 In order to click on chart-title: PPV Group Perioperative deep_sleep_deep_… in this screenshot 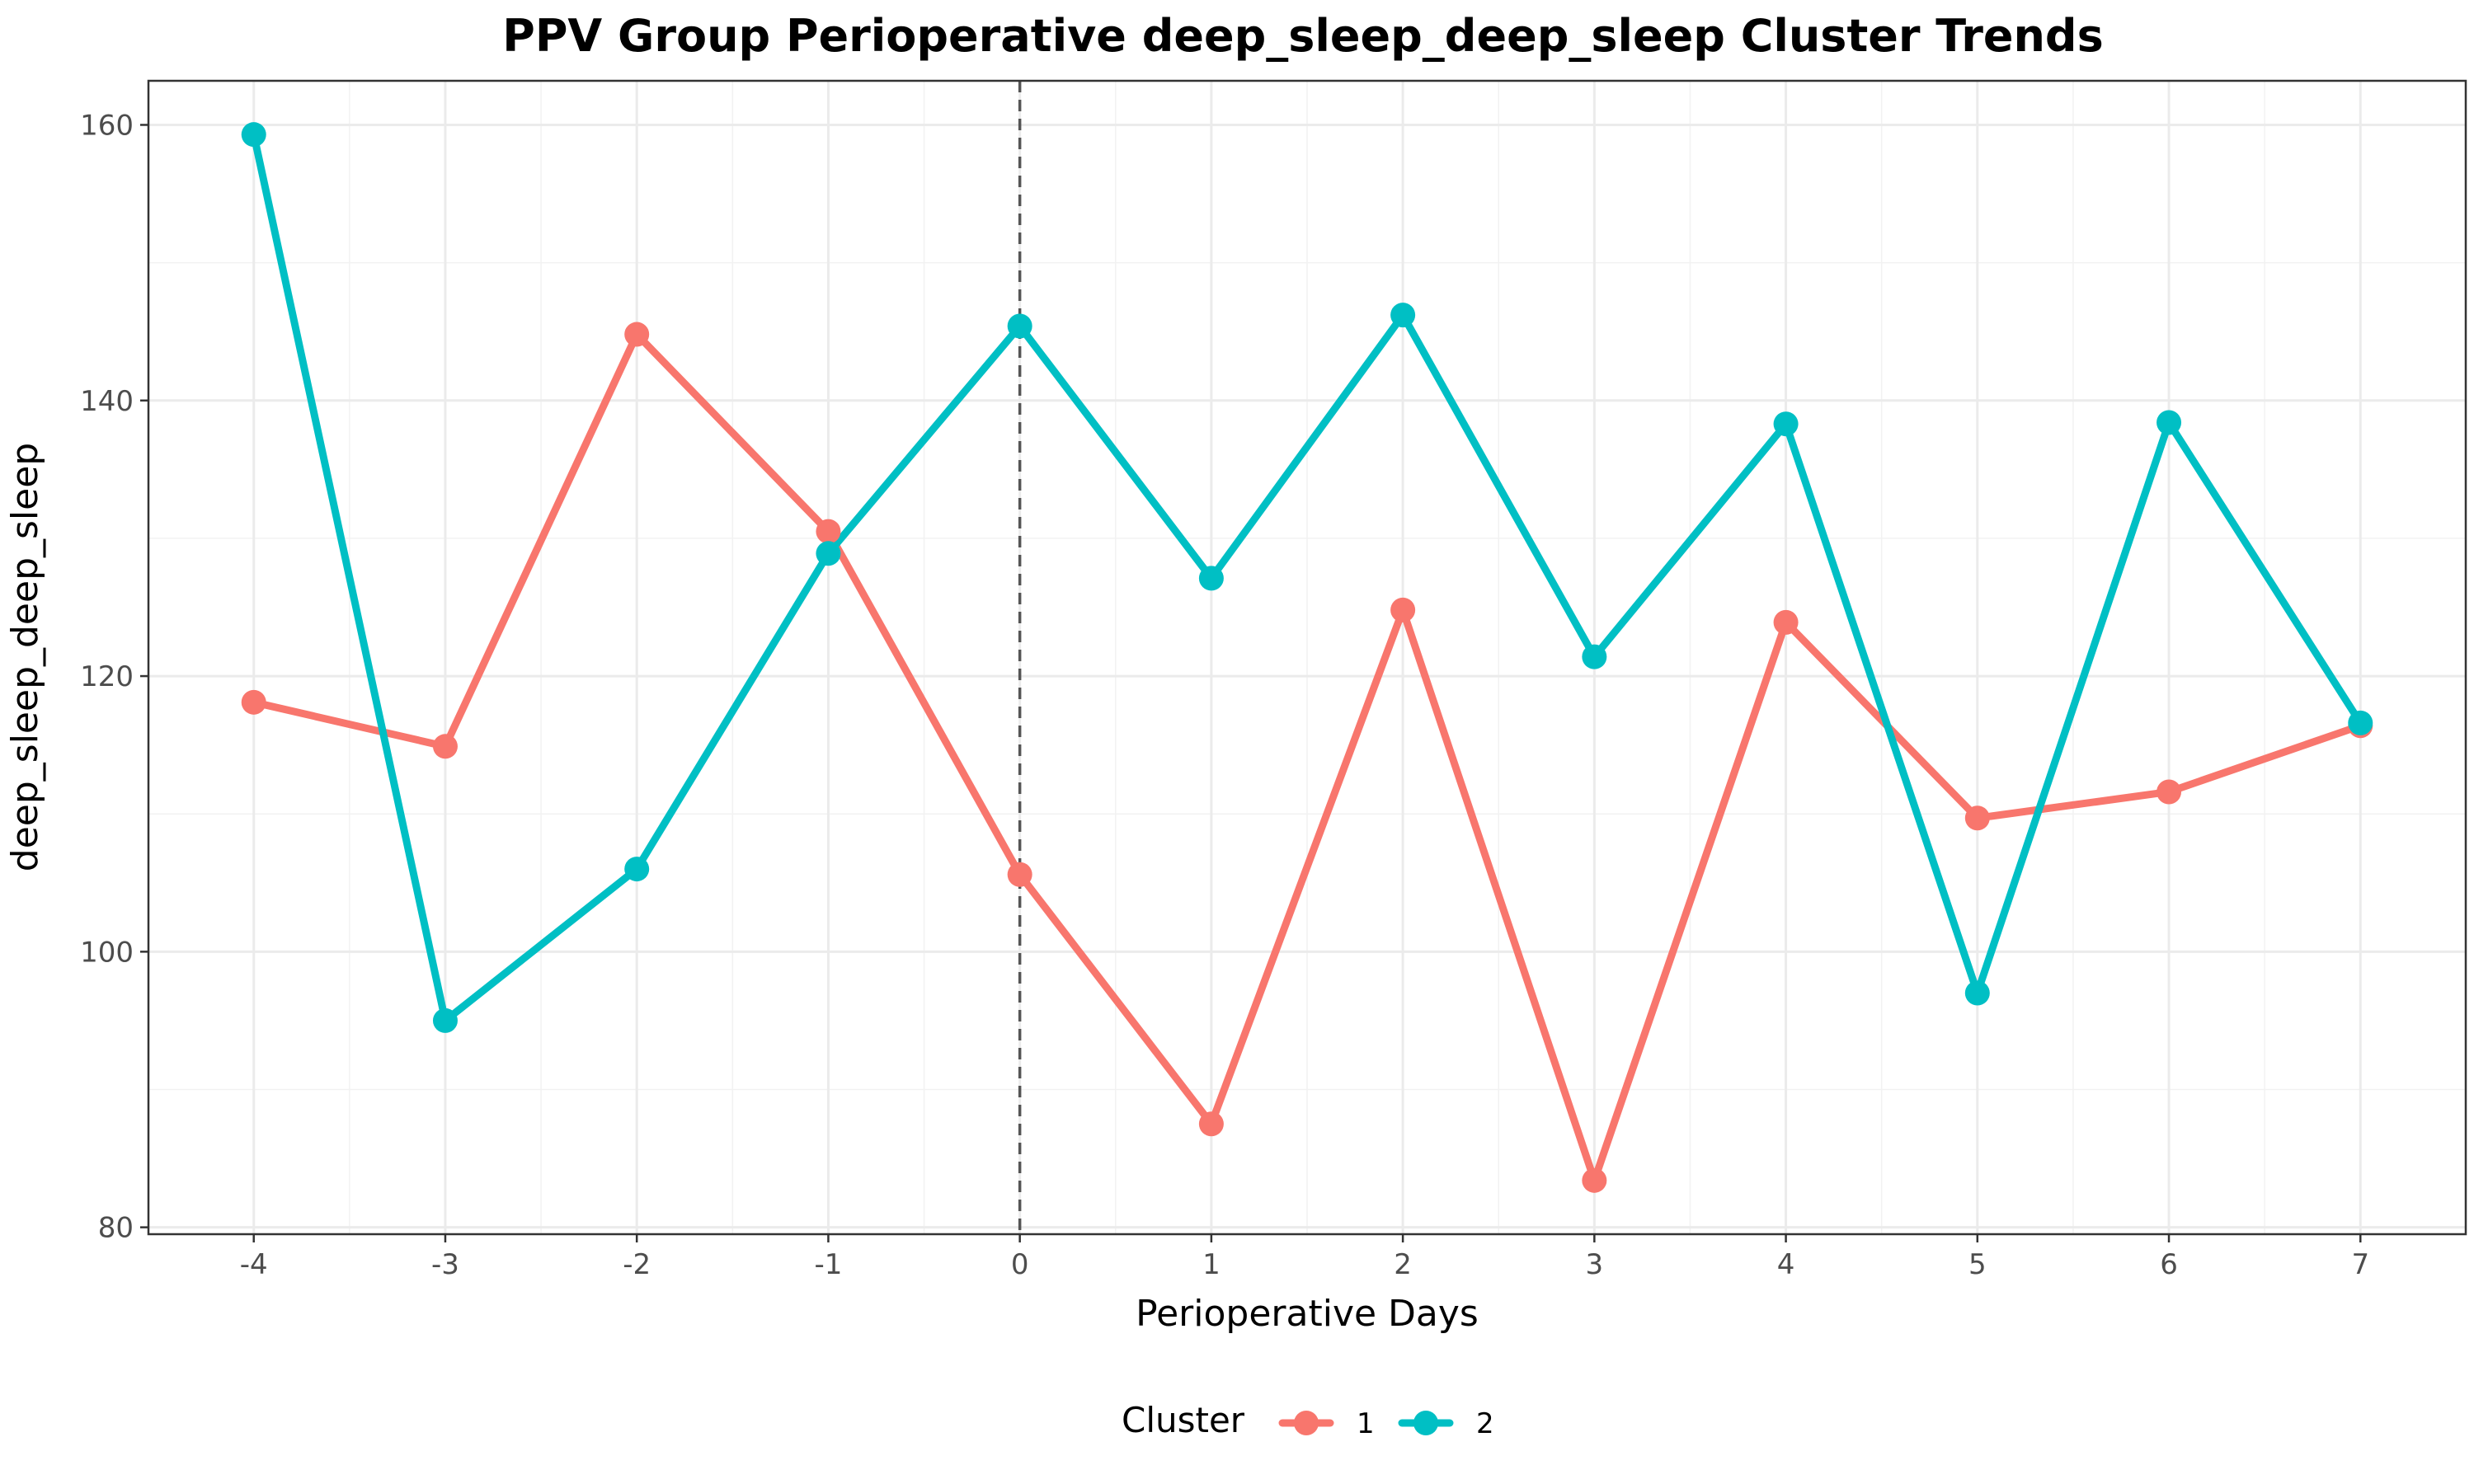, I will do `click(1302, 36)`.